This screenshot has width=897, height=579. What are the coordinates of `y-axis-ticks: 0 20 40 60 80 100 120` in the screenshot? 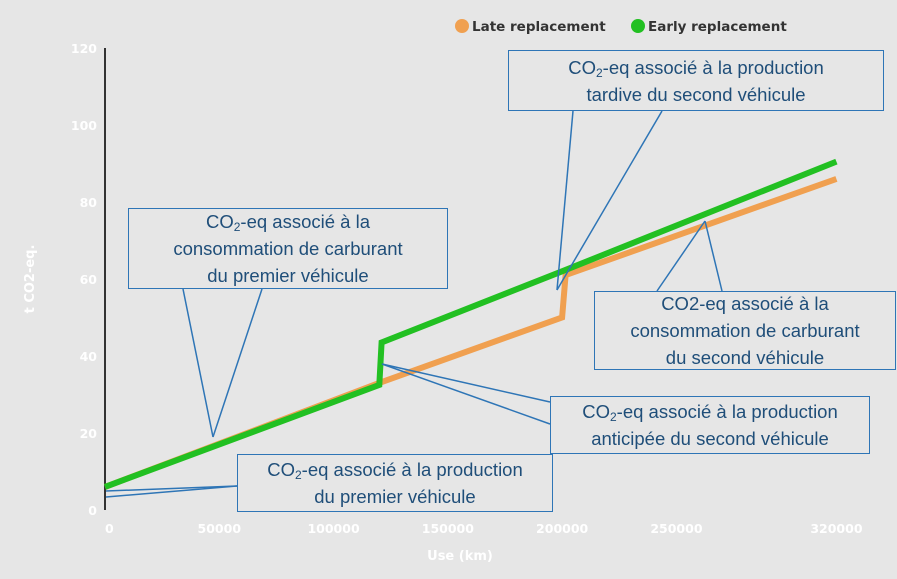 It's located at (84, 279).